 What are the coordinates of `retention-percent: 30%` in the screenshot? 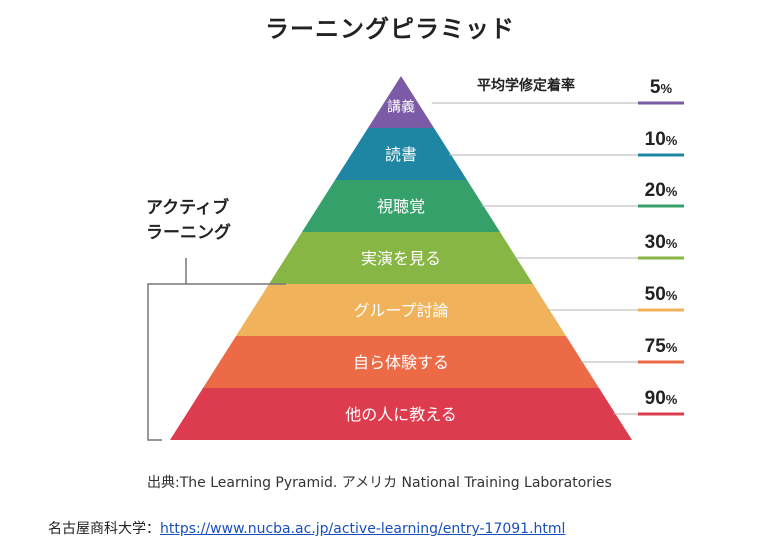 It's located at (661, 243).